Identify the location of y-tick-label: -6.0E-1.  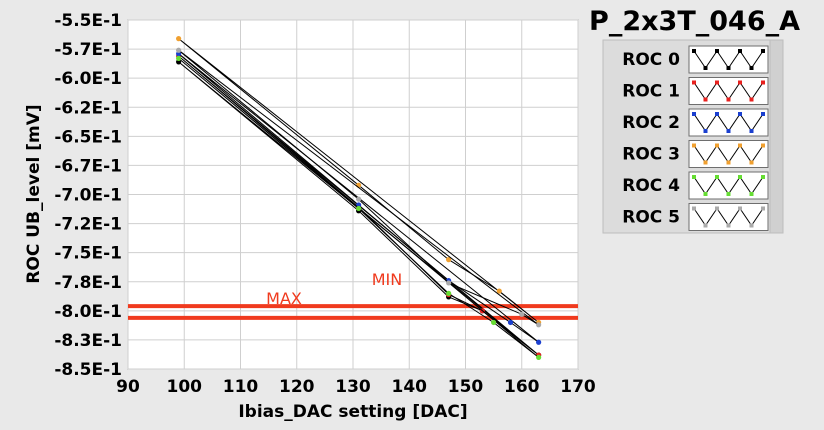
(88, 79).